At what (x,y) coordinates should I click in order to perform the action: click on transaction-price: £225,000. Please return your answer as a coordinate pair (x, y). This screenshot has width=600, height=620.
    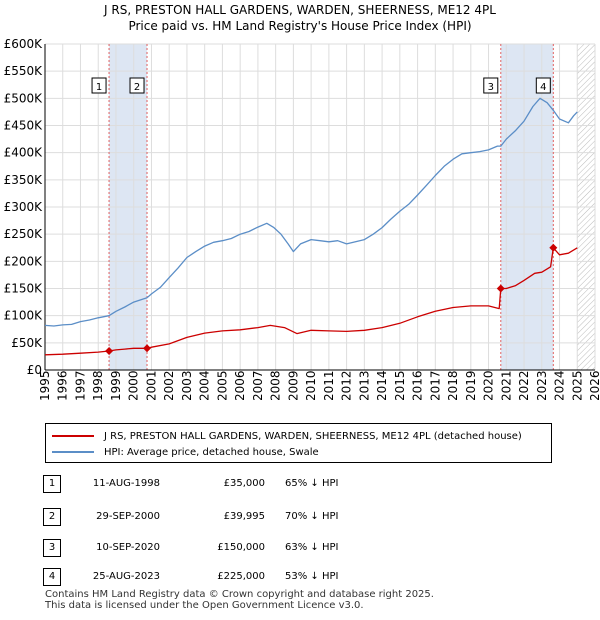
    Looking at the image, I should click on (241, 576).